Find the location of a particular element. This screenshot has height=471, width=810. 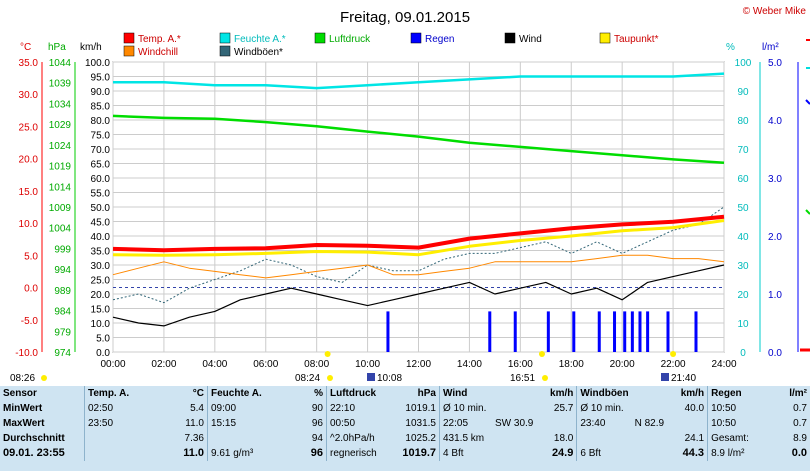

header-rain: Regen is located at coordinates (741, 393).